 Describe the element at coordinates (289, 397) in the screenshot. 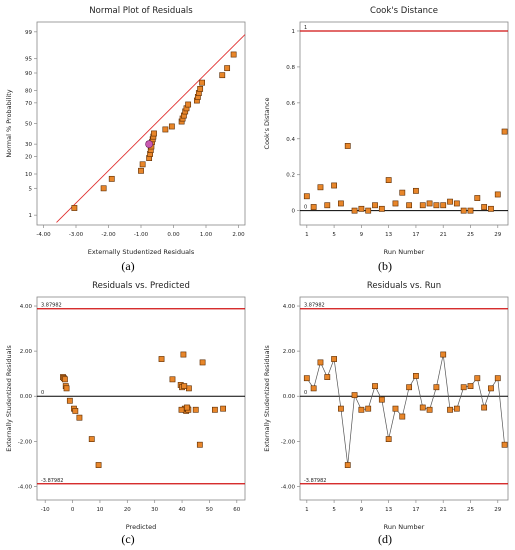

I see `residuals-run-y-tick-label: 0.00` at that location.